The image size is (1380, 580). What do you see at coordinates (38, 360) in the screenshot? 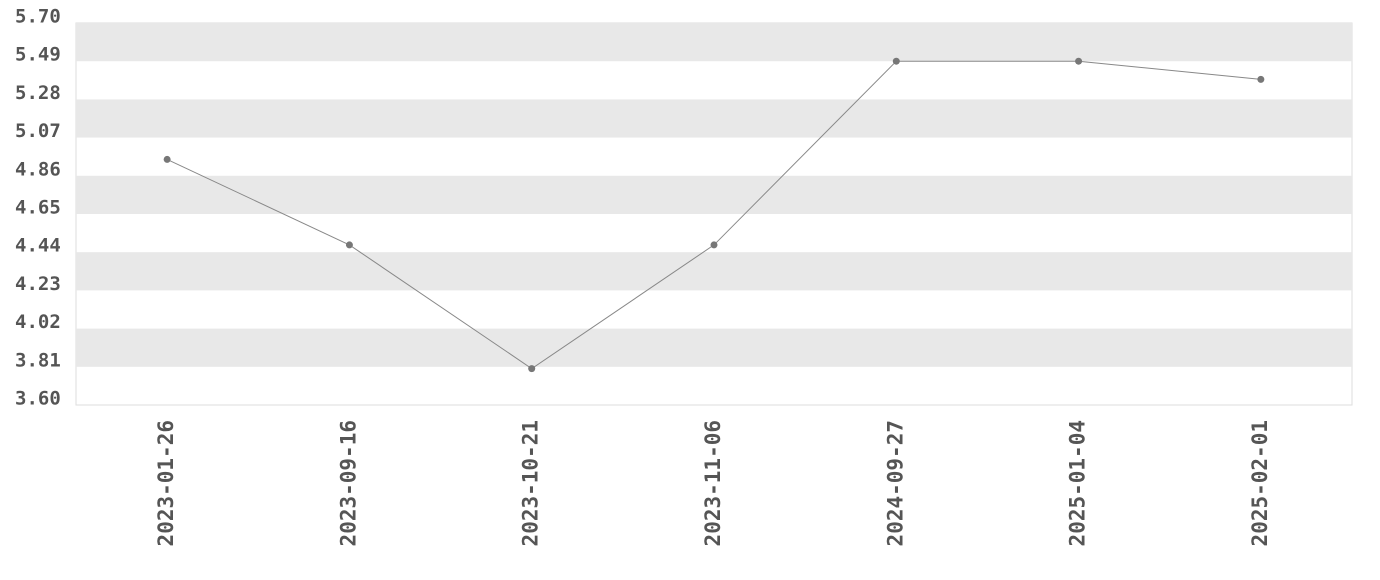
I see `y-tick-label: 3.81` at bounding box center [38, 360].